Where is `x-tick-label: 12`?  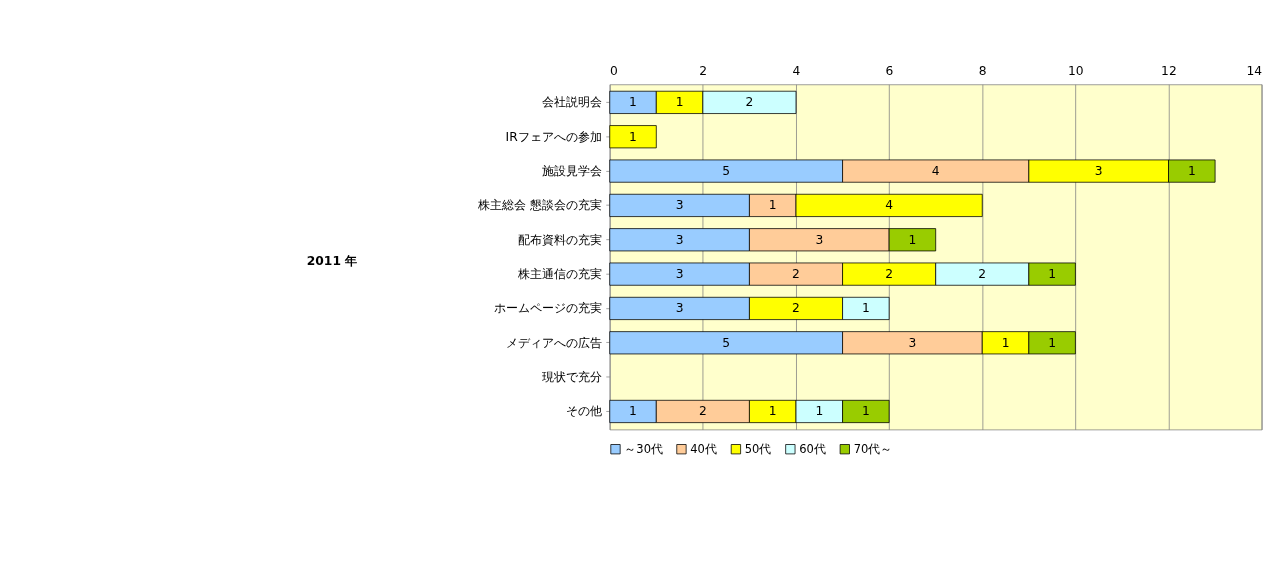 x-tick-label: 12 is located at coordinates (1169, 70).